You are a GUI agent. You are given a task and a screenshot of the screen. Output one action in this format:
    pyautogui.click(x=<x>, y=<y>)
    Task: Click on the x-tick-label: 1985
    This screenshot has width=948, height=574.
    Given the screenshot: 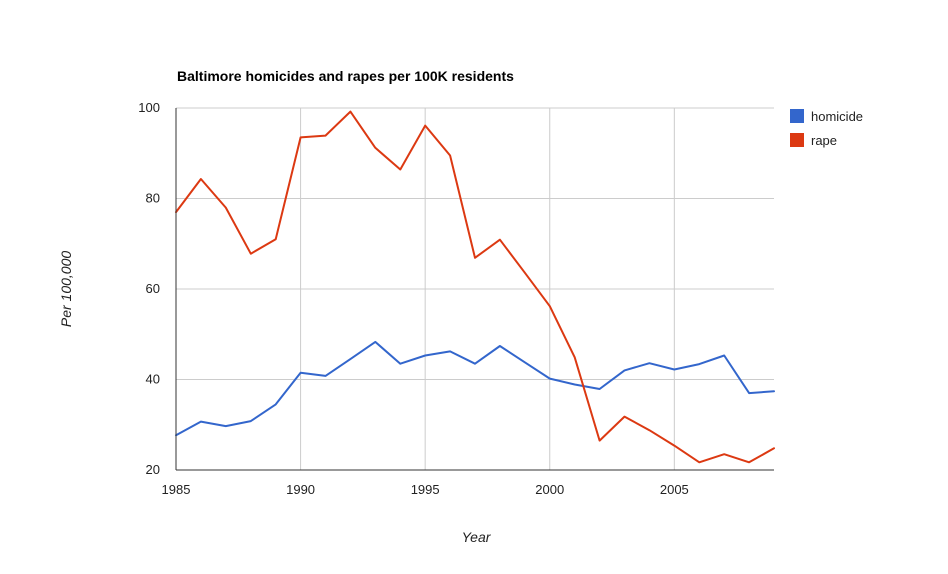 What is the action you would take?
    pyautogui.click(x=176, y=489)
    